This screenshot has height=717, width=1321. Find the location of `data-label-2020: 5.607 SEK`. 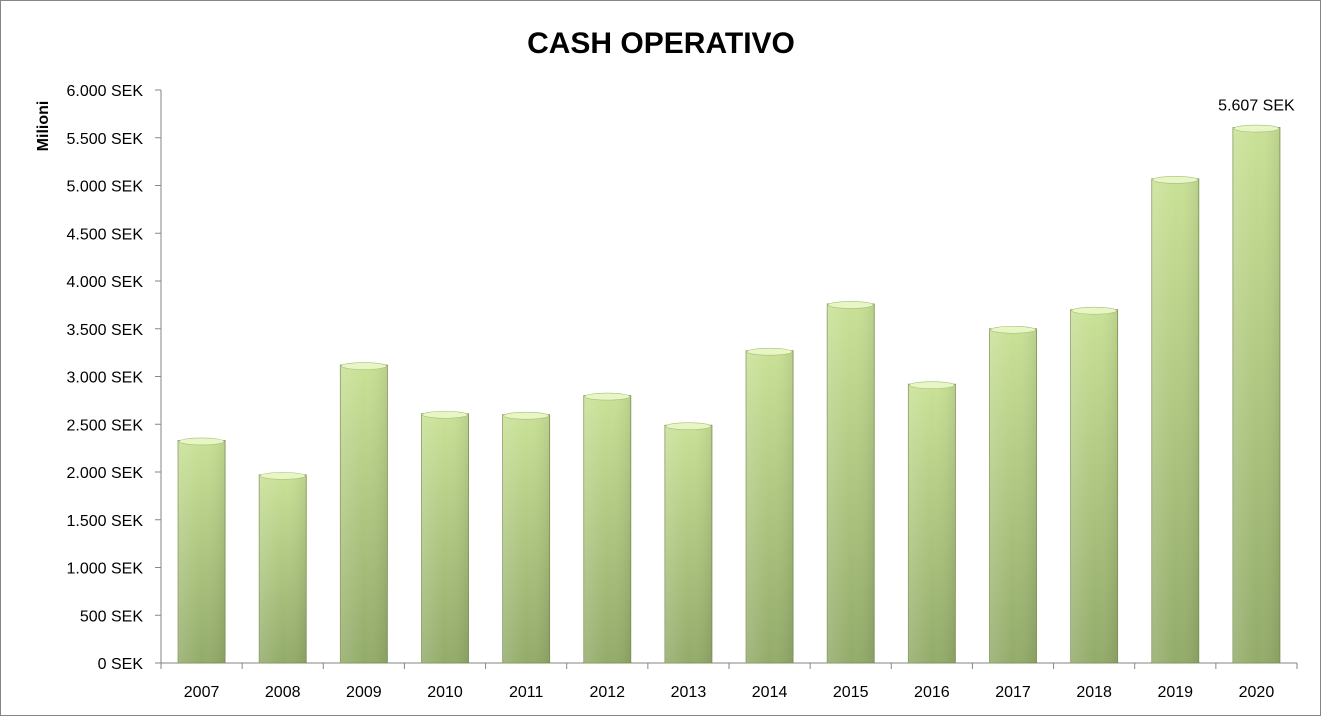

data-label-2020: 5.607 SEK is located at coordinates (1256, 106).